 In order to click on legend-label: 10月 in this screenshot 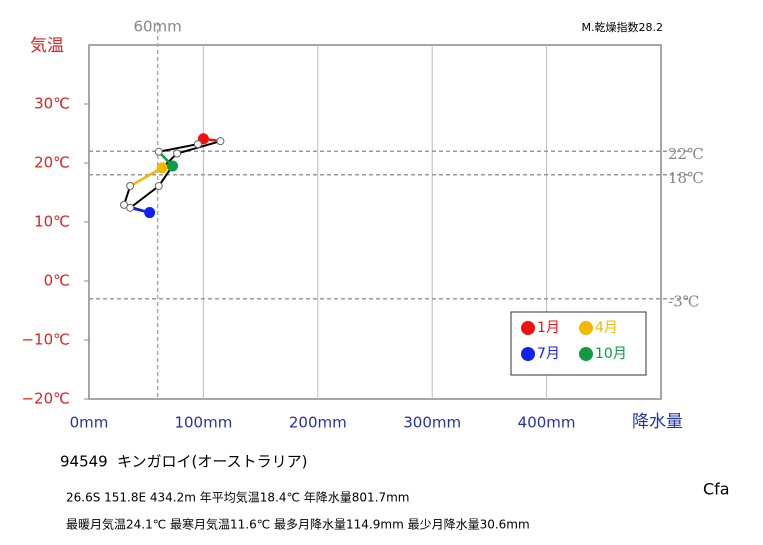, I will do `click(611, 354)`.